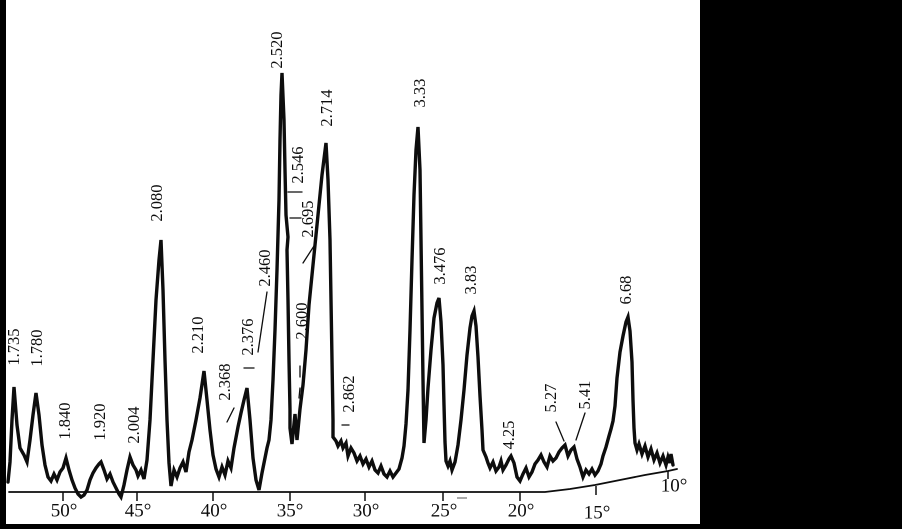  I want to click on peak-label-6.68: 6.68, so click(625, 290).